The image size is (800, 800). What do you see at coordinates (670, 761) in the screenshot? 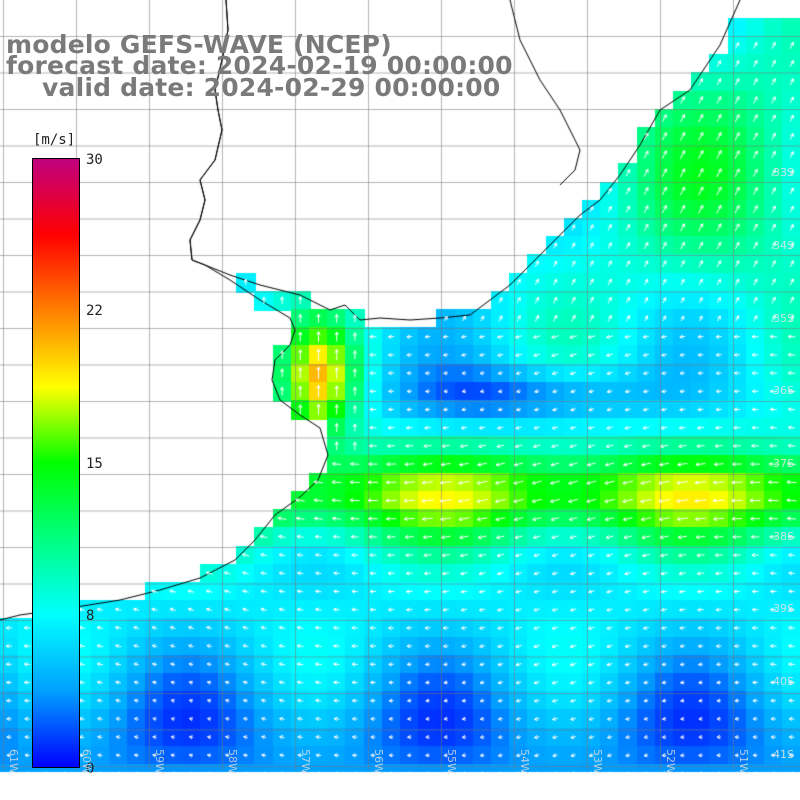
I see `lon-label-52w: 52W` at bounding box center [670, 761].